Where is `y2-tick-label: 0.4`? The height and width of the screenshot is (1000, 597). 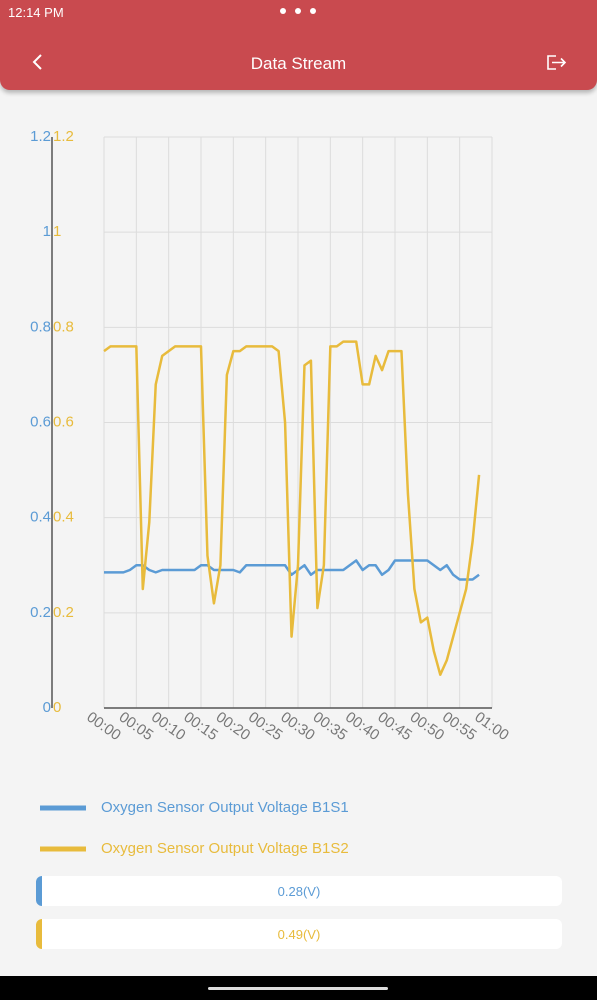 y2-tick-label: 0.4 is located at coordinates (63, 517).